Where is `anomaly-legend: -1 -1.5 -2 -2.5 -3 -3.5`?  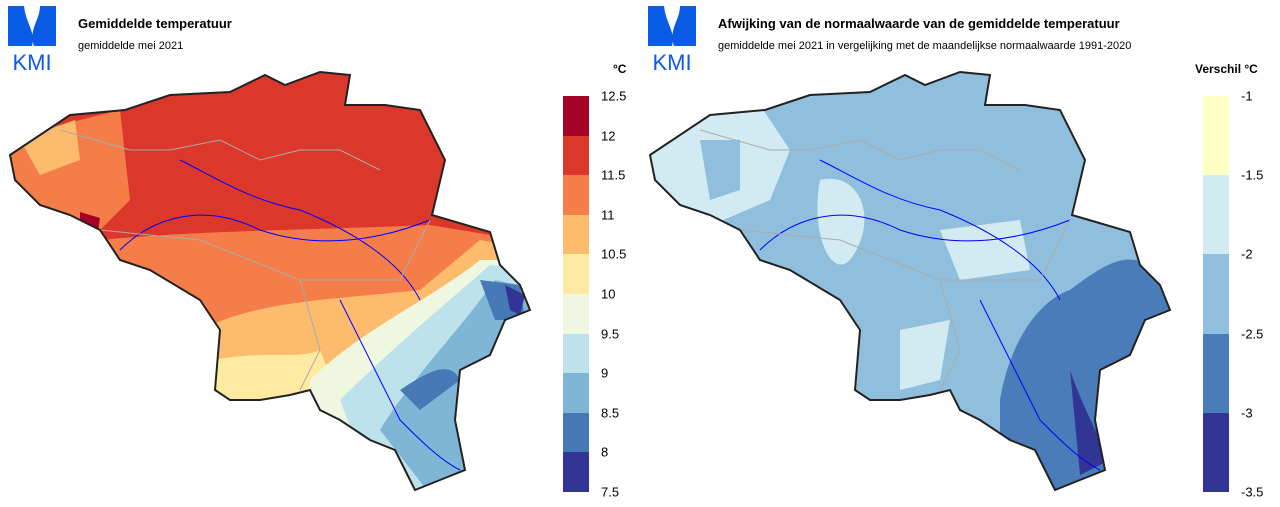
anomaly-legend: -1 -1.5 -2 -2.5 -3 -3.5 is located at coordinates (1233, 294).